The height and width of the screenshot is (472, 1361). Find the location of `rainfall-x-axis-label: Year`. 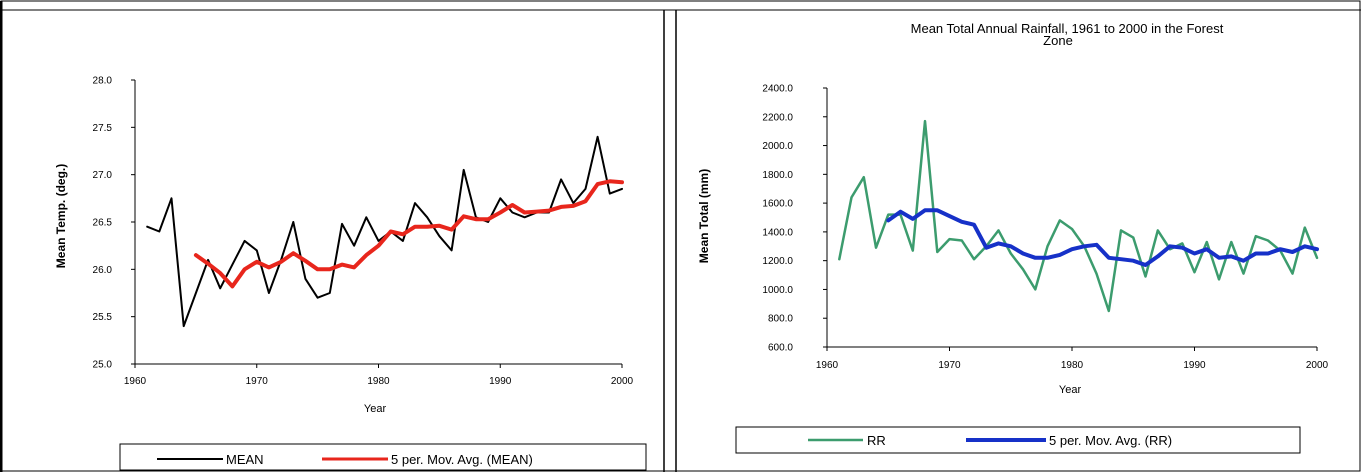

rainfall-x-axis-label: Year is located at coordinates (1070, 390).